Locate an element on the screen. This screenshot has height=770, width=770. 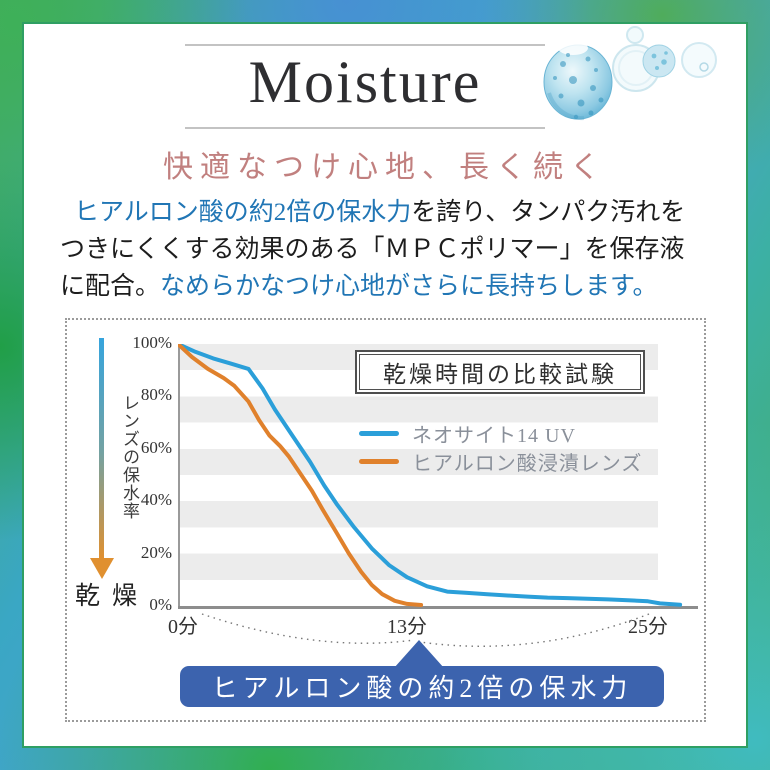
body-plain: を誇り、タンパク汚れをつきにくくする効果のある「ＭＰＣポリマー」を保存液に配合。 is located at coordinates (373, 249).